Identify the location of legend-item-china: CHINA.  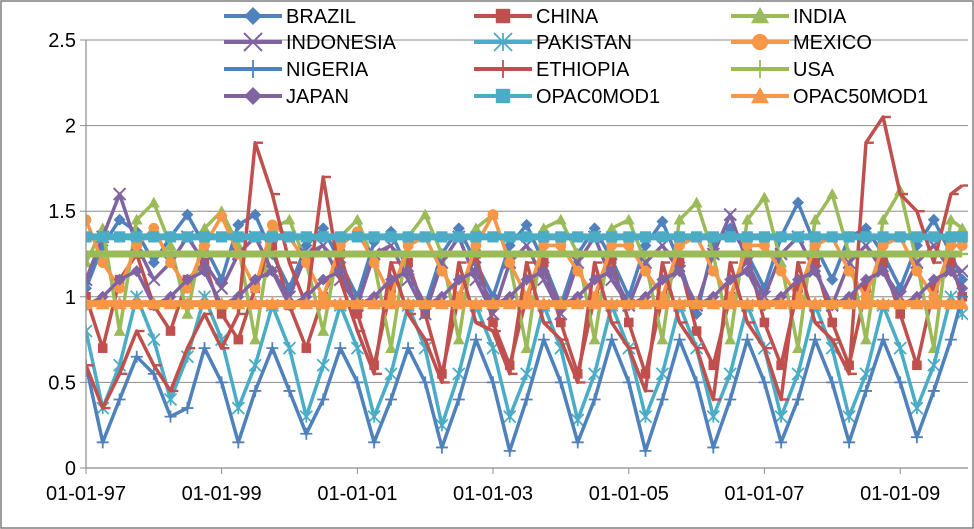
(536, 17).